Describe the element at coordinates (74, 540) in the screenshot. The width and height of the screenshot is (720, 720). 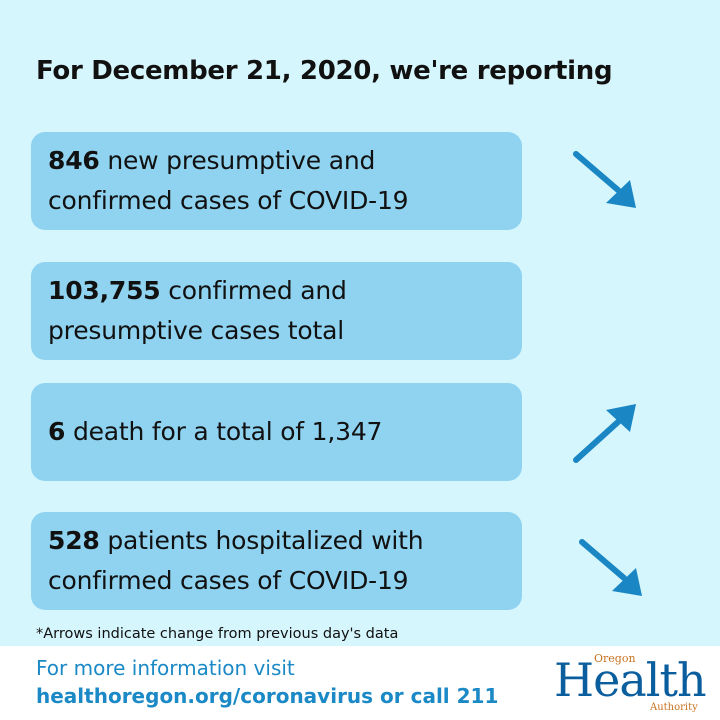
I see `stat-value: 528` at that location.